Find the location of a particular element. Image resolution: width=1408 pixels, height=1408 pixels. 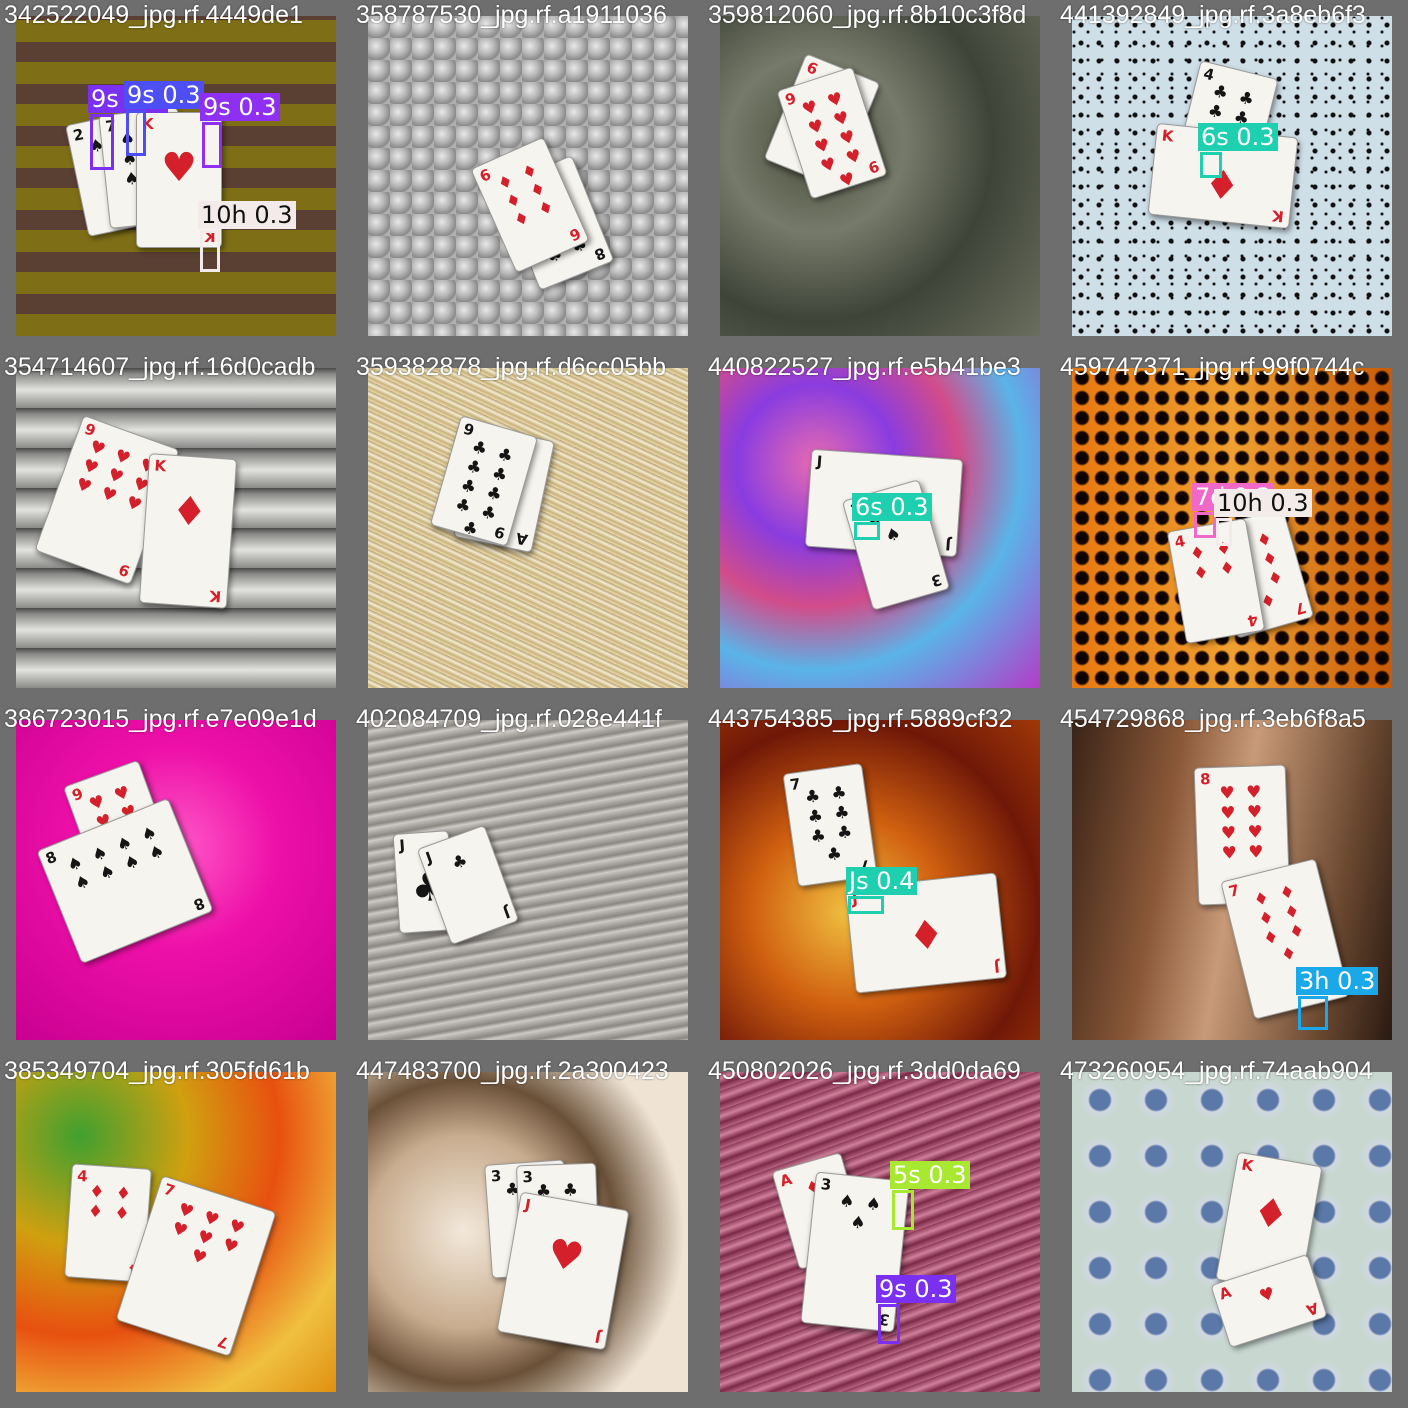

card-suit-pips: ♥ ♥ ♥ ♥ ♥ ♥ ♥ ♥ ♥ is located at coordinates (832, 140).